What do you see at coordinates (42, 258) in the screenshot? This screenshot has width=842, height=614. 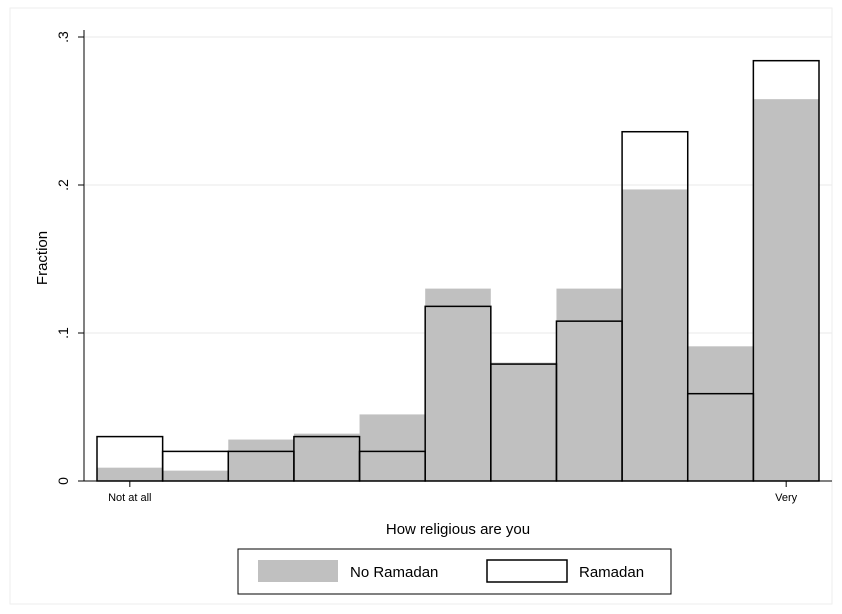 I see `y-axis-title: Fraction` at bounding box center [42, 258].